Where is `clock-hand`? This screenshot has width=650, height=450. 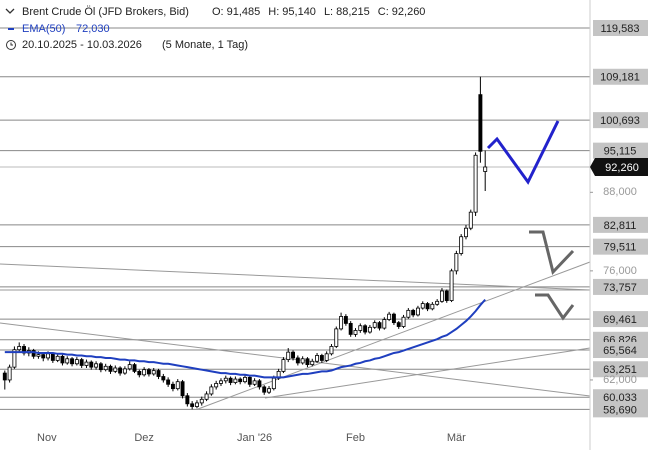 clock-hand is located at coordinates (11, 44).